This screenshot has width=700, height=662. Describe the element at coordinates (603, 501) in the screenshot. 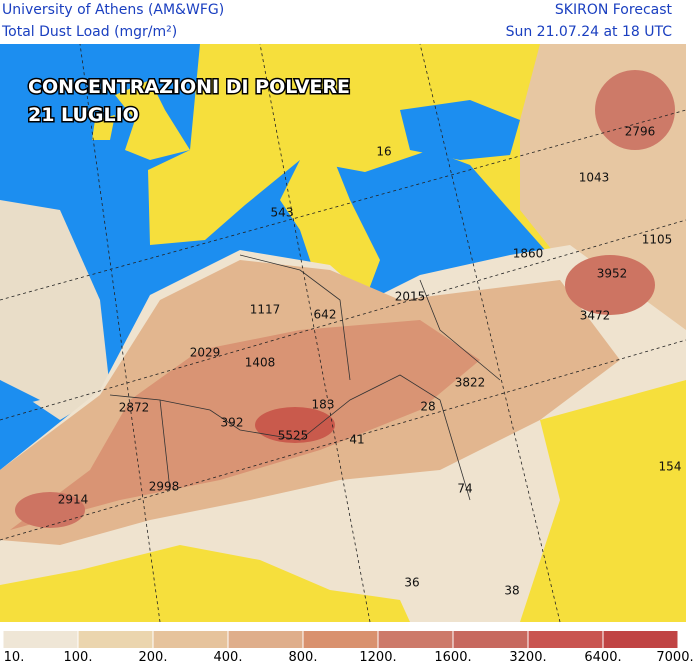

I see `east-africa-land` at that location.